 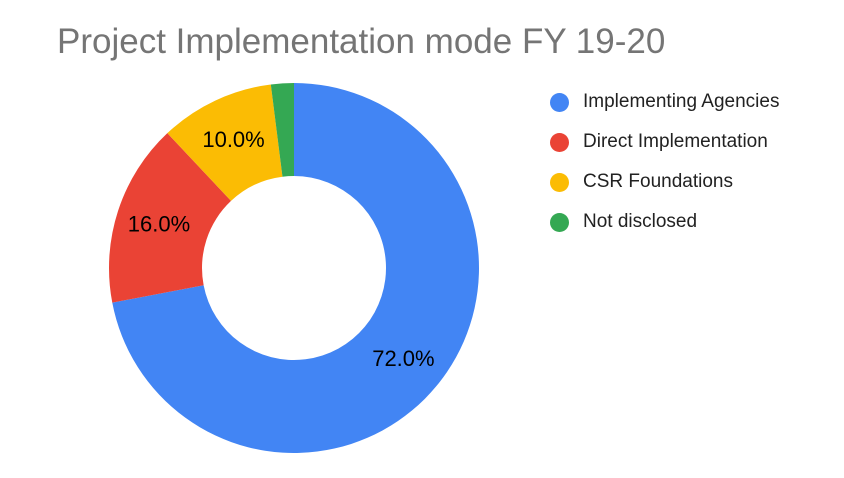 What do you see at coordinates (681, 101) in the screenshot?
I see `legend-label: Implementing Agencies` at bounding box center [681, 101].